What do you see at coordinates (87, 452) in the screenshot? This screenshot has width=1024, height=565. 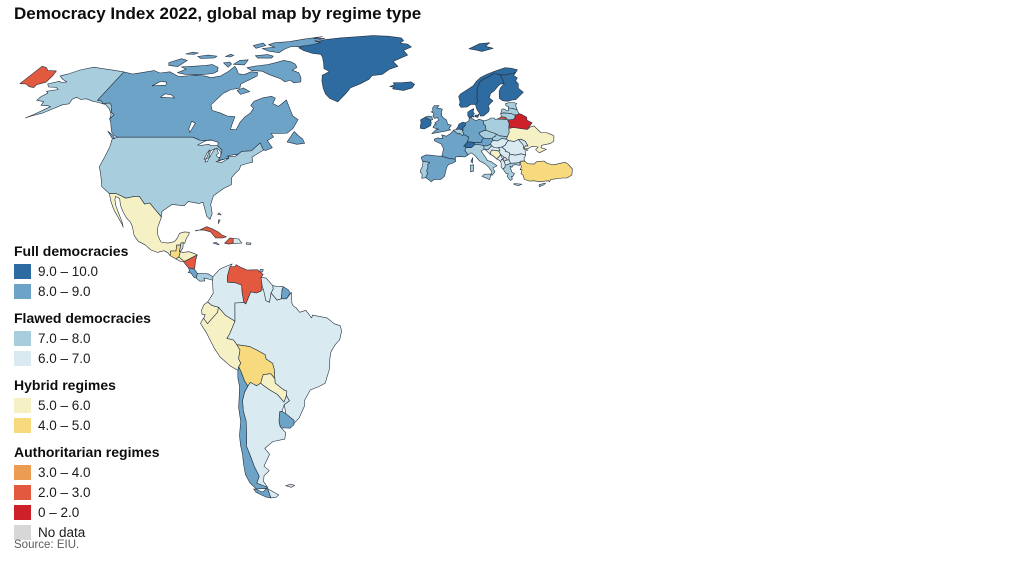 I see `svg-text: Authoritarian regimes` at bounding box center [87, 452].